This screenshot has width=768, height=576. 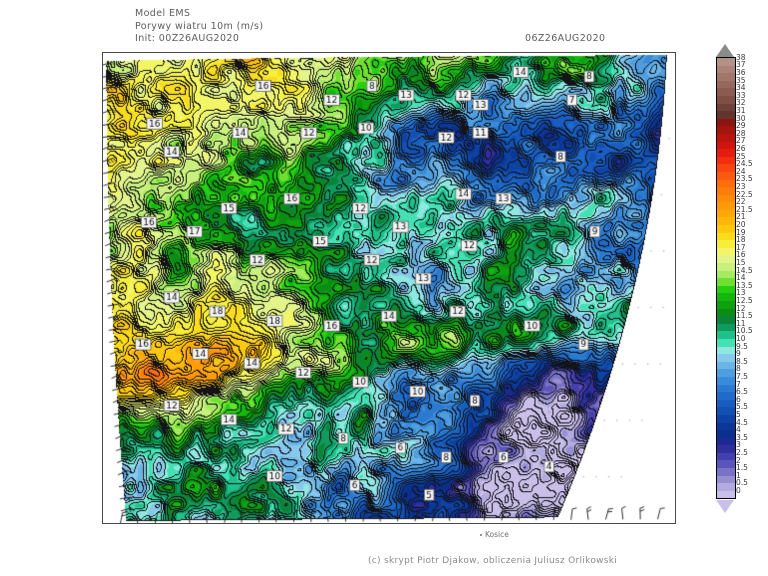 I want to click on colorbar-tick-label: 22, so click(x=741, y=202).